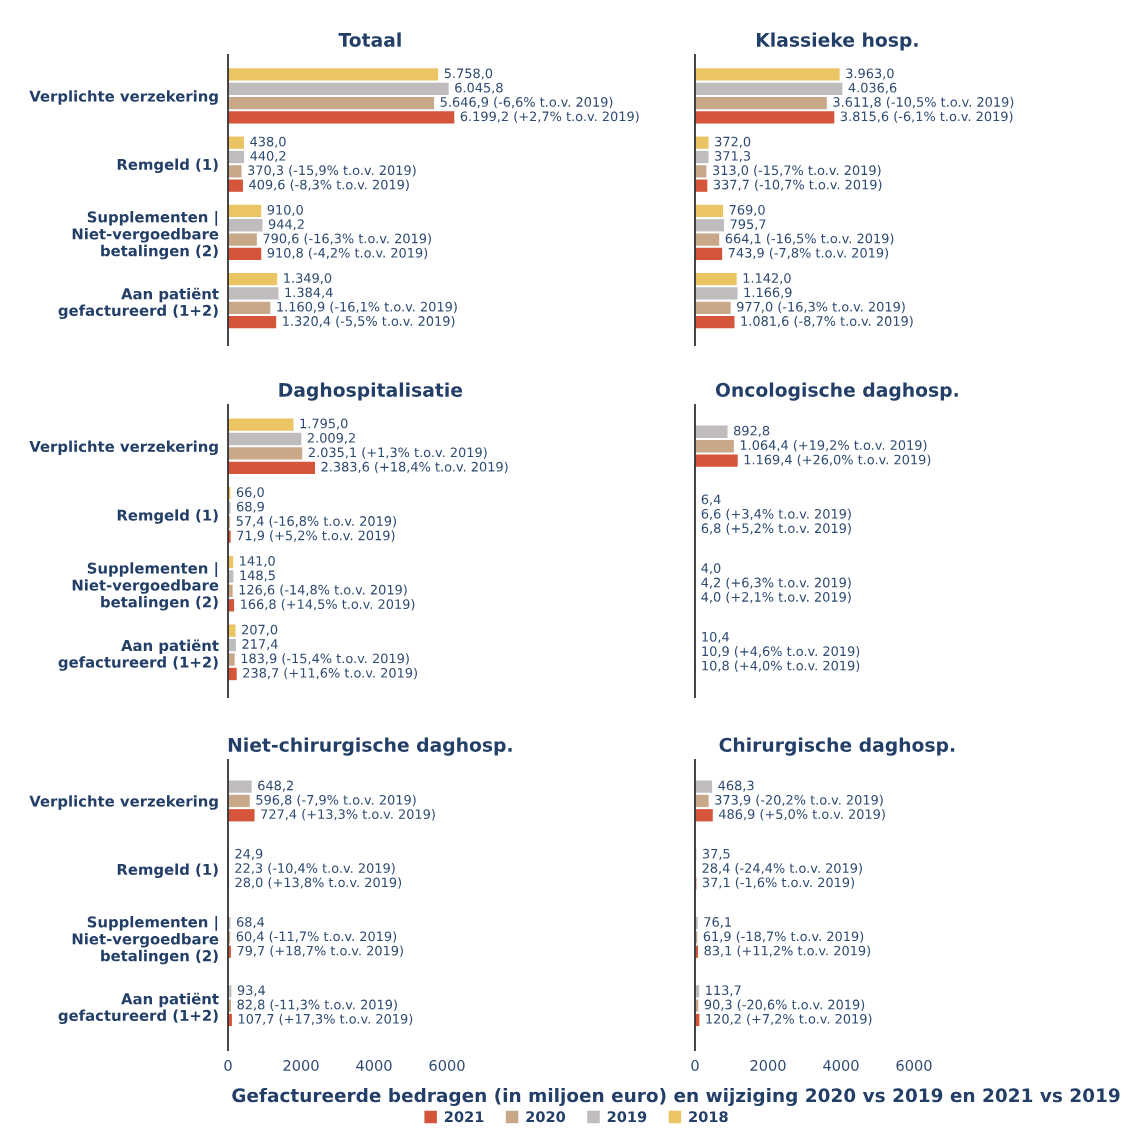 Image resolution: width=1130 pixels, height=1136 pixels. Describe the element at coordinates (723, 991) in the screenshot. I see `data-label: 113,7` at that location.